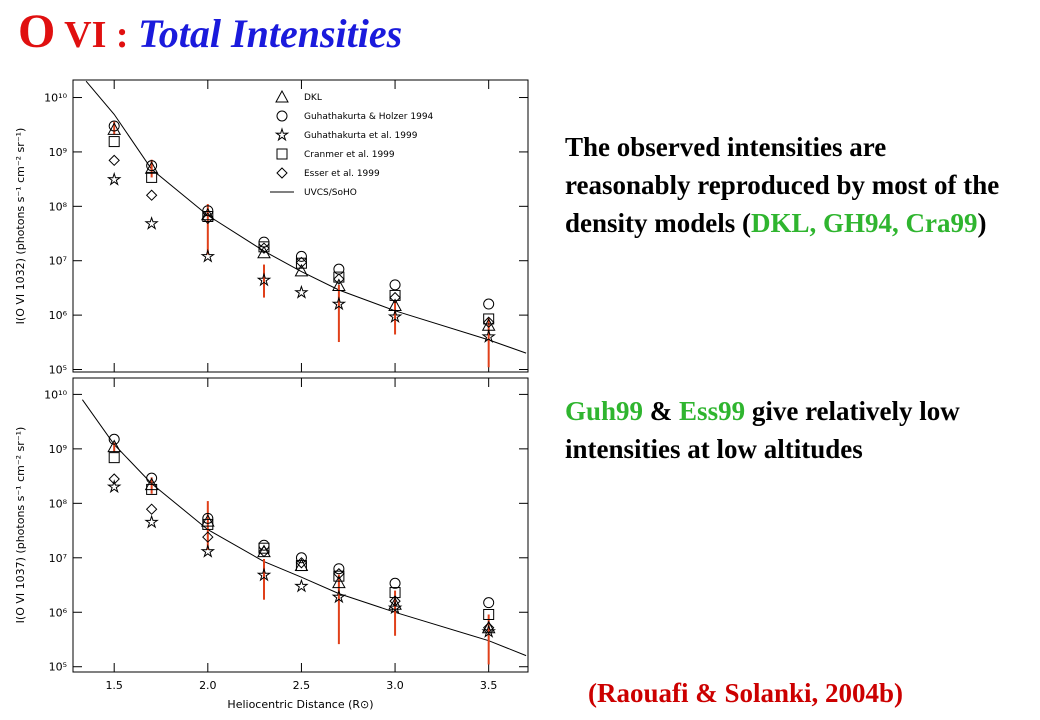 Image resolution: width=1040 pixels, height=720 pixels. What do you see at coordinates (37, 31) in the screenshot?
I see `title-part: O` at bounding box center [37, 31].